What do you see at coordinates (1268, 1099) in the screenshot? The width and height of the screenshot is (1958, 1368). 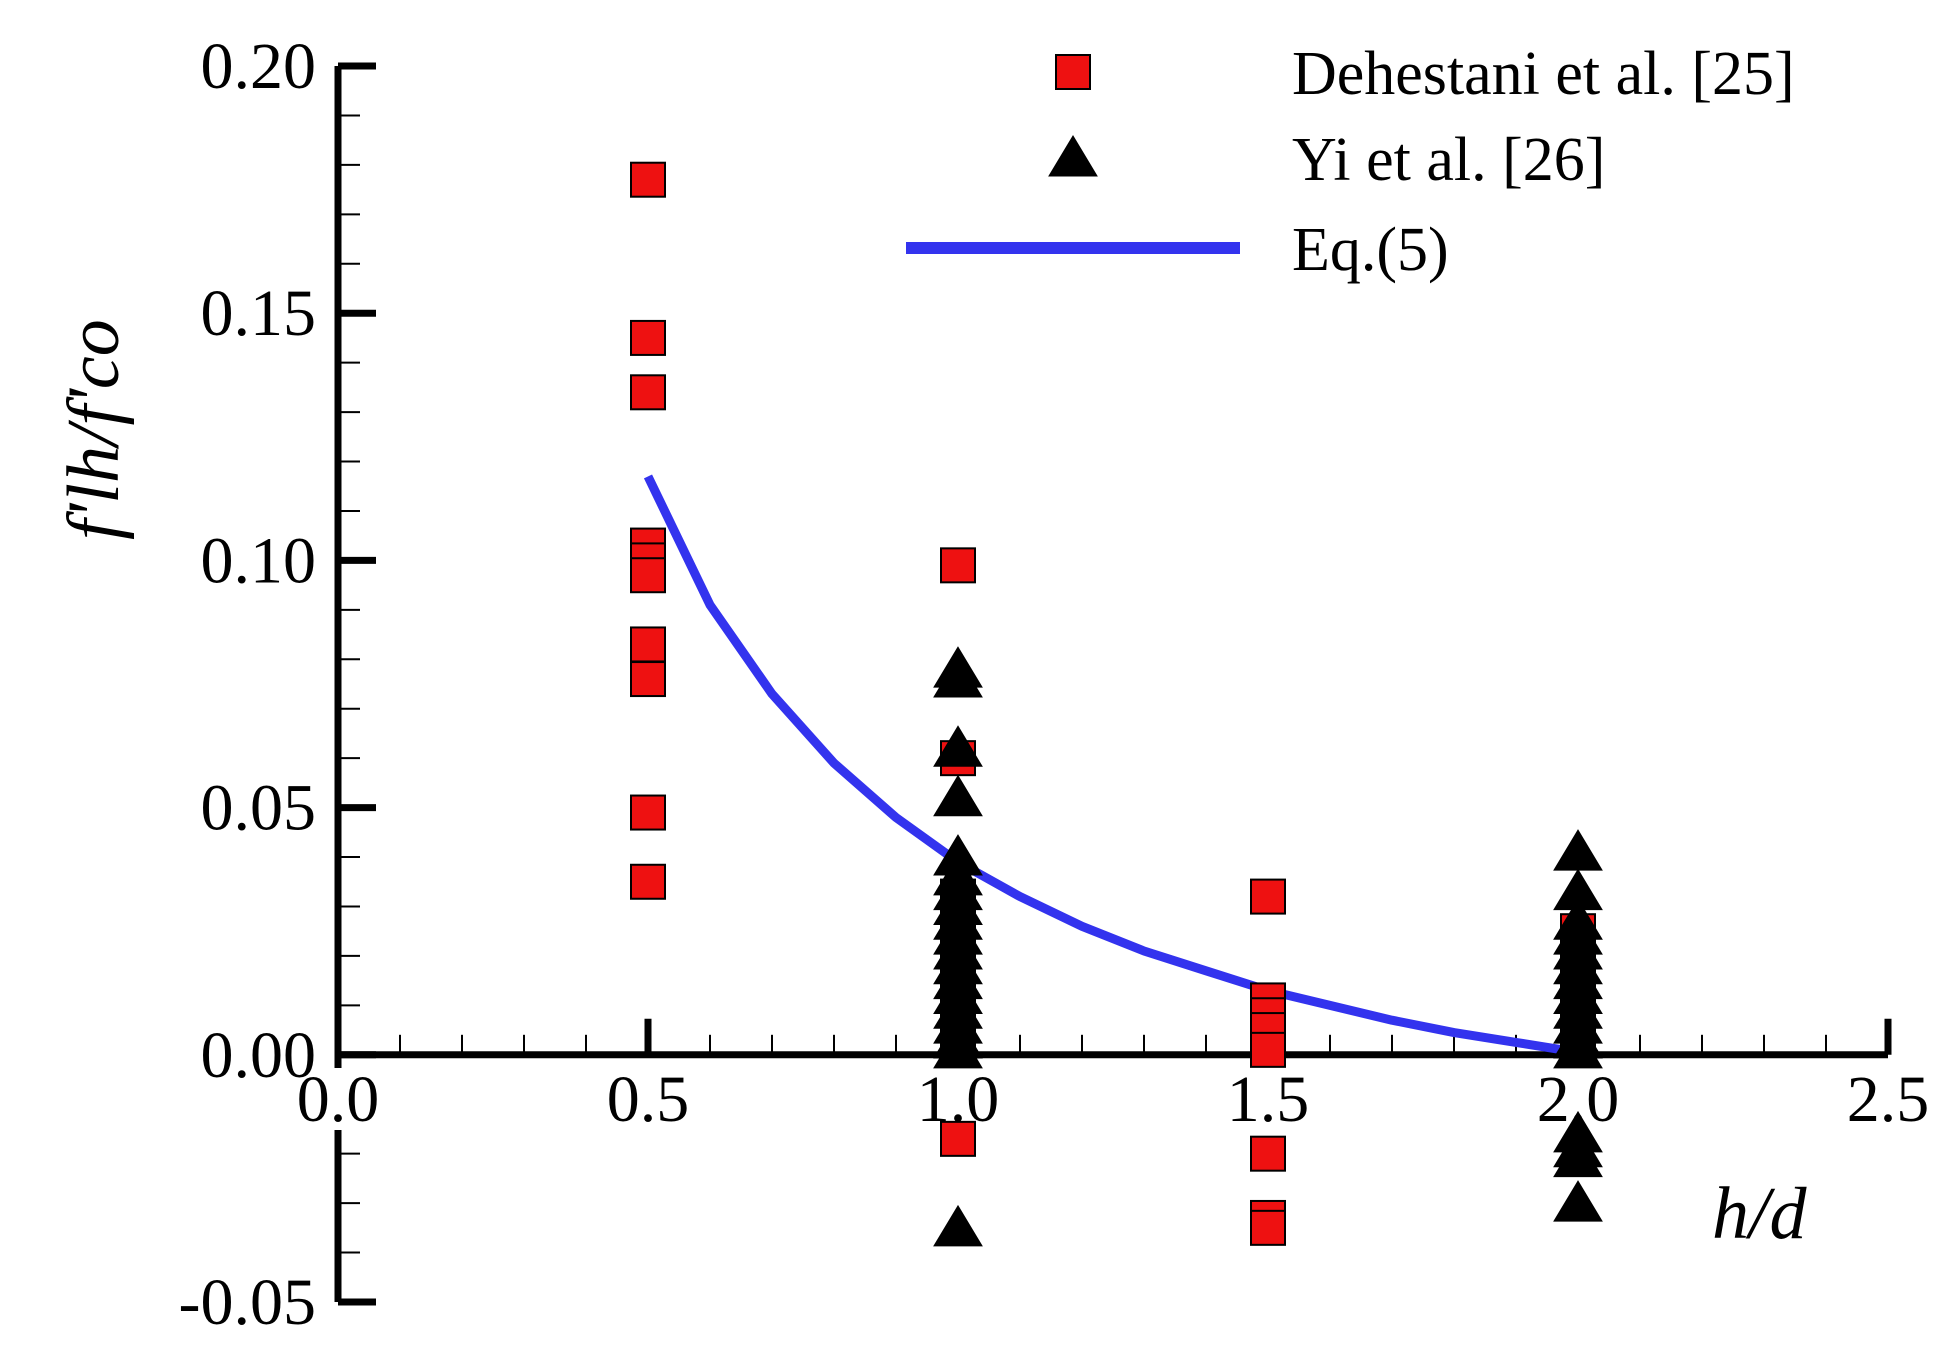 I see `x-tick-label: 1.5` at bounding box center [1268, 1099].